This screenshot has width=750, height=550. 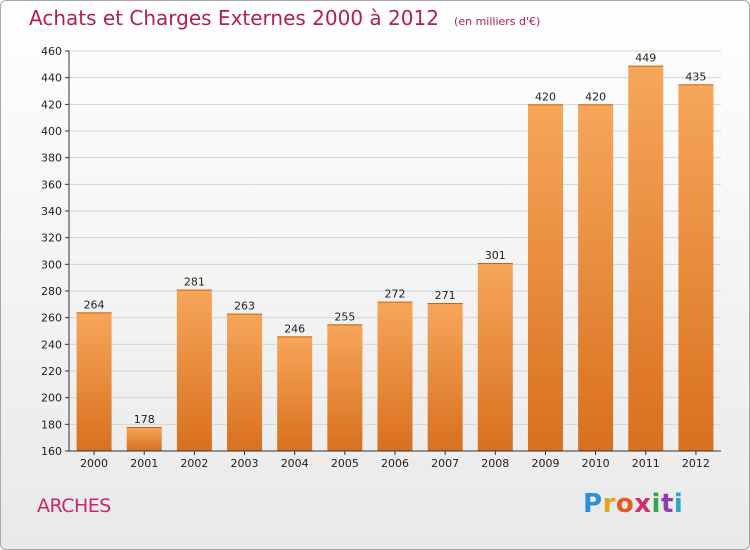 I want to click on y-tick-label: 200, so click(x=51, y=398).